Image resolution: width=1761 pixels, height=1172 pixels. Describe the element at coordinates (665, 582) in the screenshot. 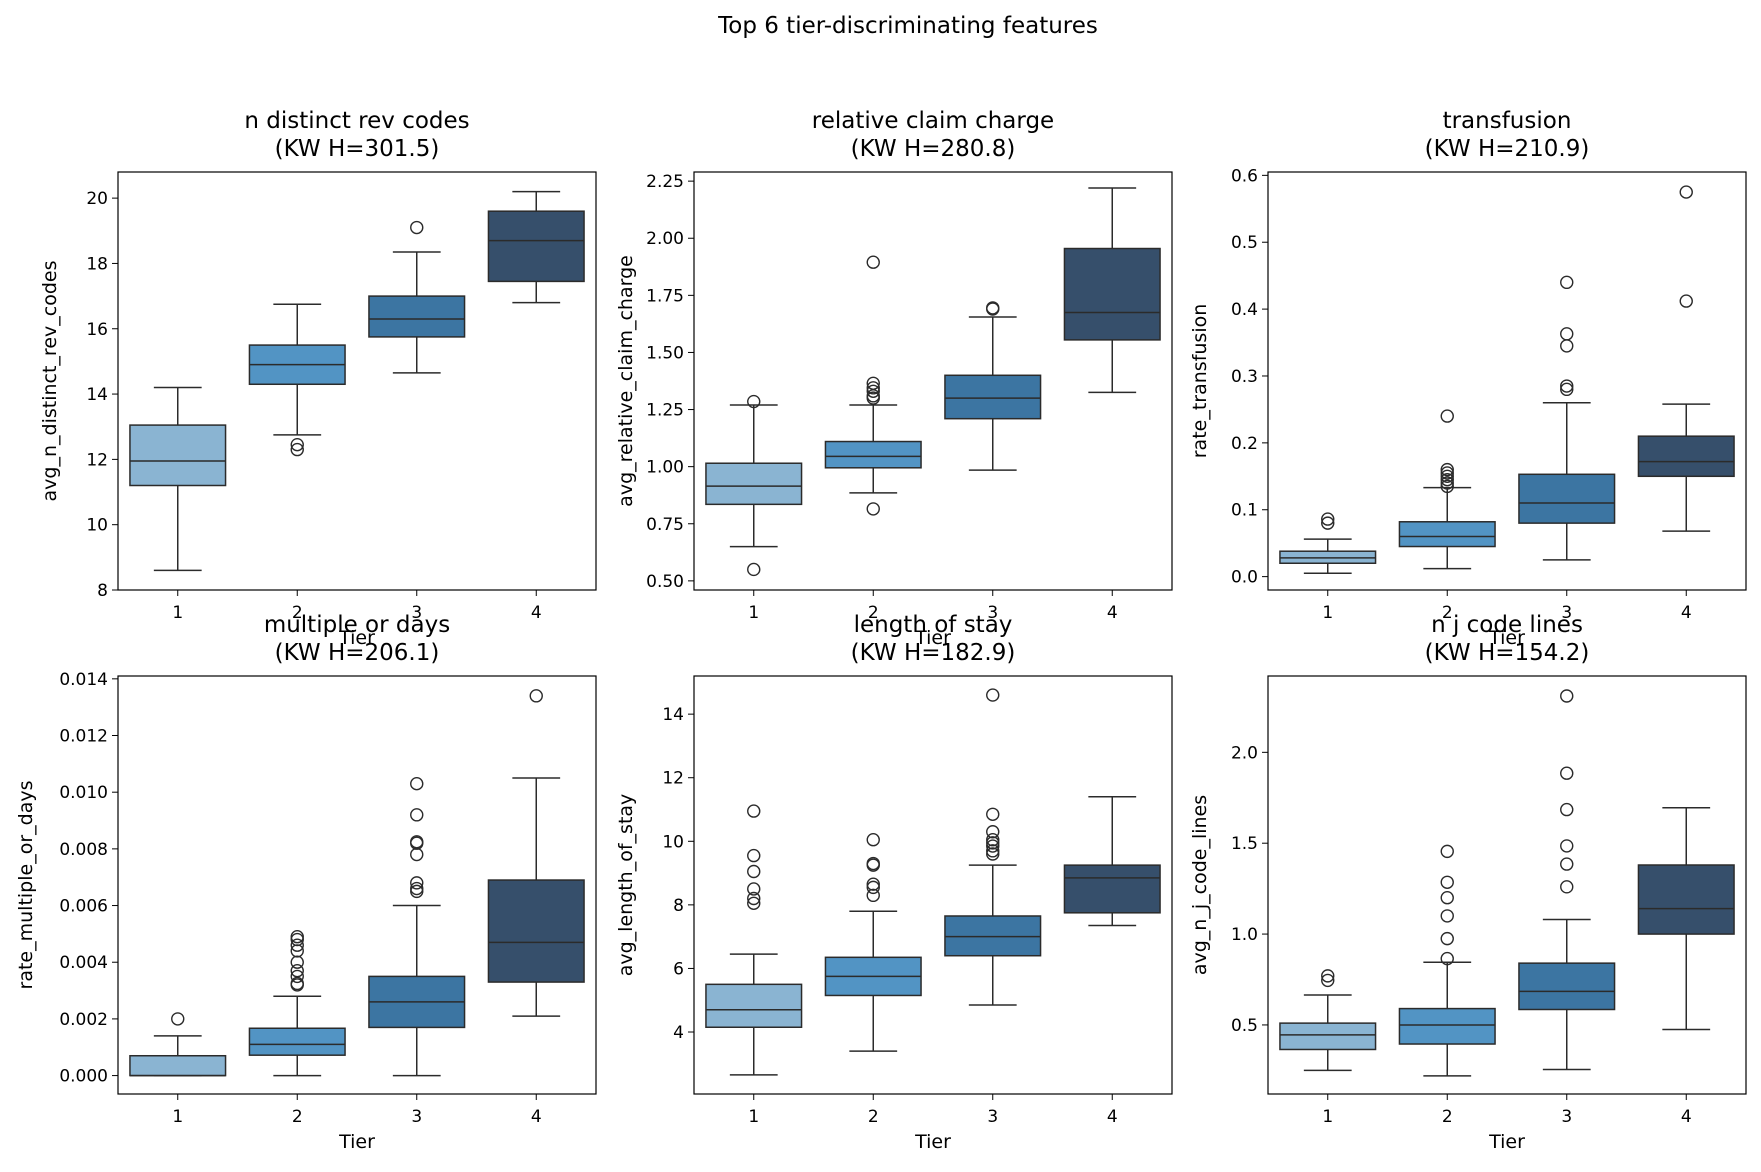

I see `y-tick-label: 0.50` at that location.